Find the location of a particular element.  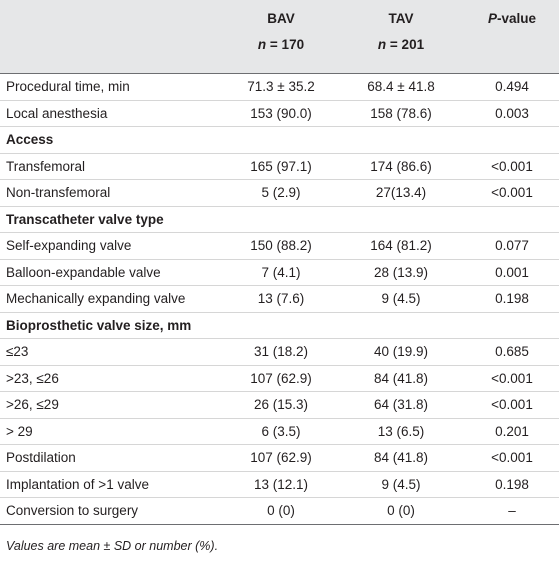

row-label: Implantation of >1 valve is located at coordinates (77, 484).